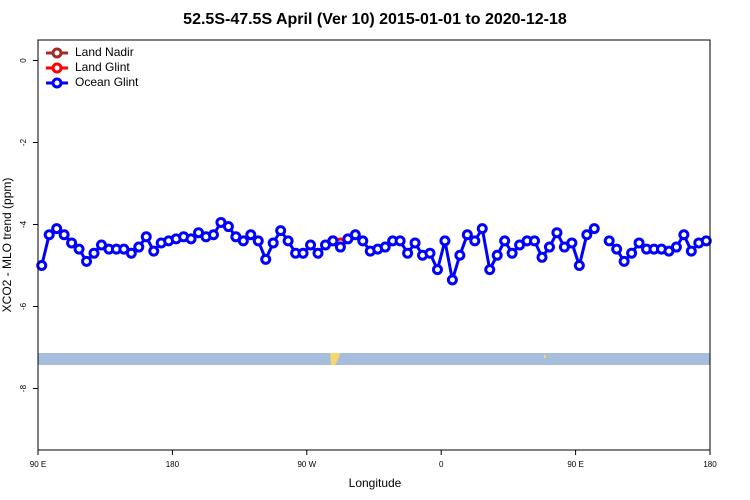 The height and width of the screenshot is (500, 750). I want to click on legend-label: Ocean Glint, so click(107, 82).